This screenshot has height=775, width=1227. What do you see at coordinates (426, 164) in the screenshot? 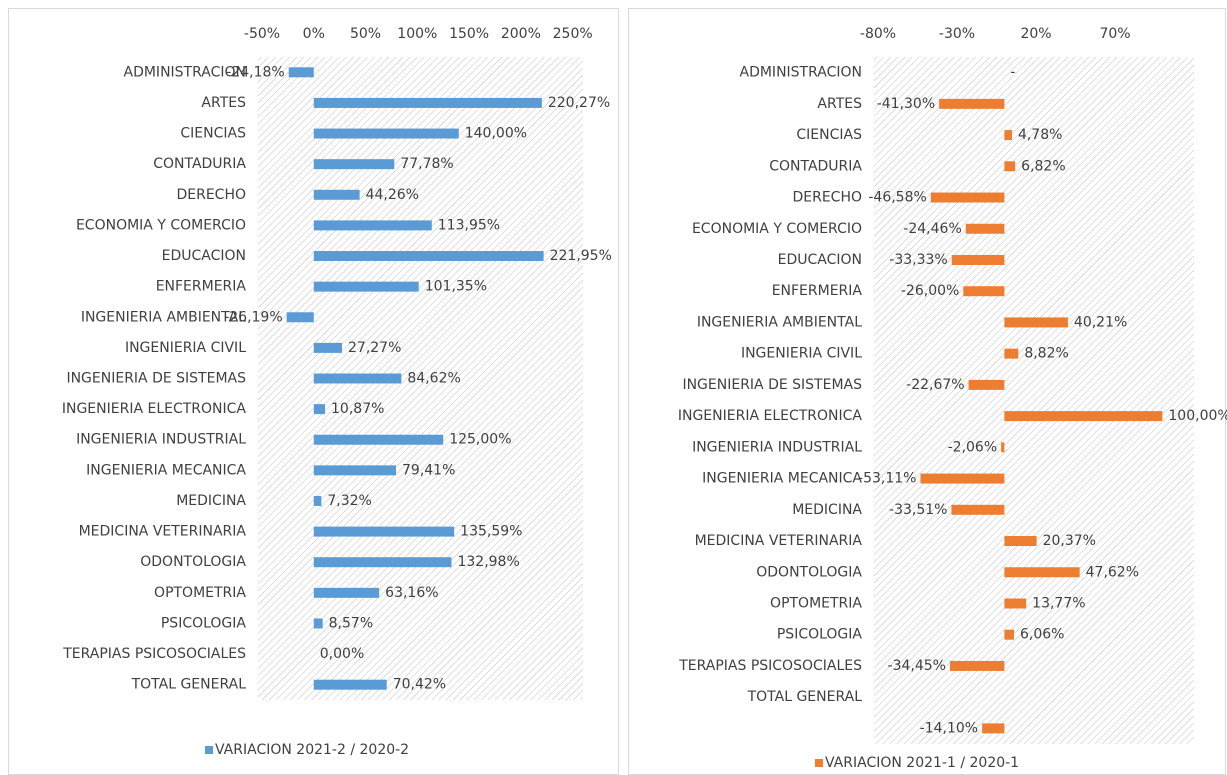
I see `data-label: 77,78%` at bounding box center [426, 164].